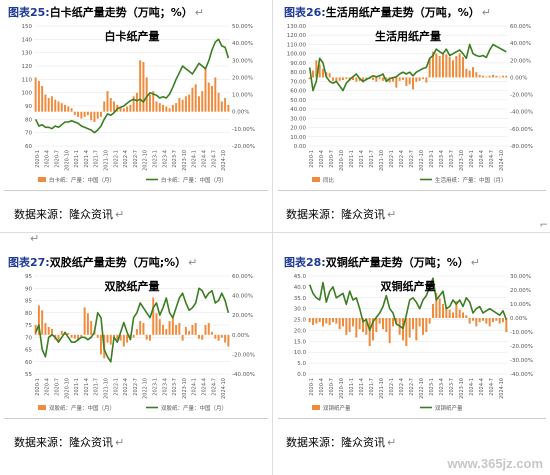 This screenshot has height=475, width=550. I want to click on data-source-27: 数据来源：隆众资讯 ↵, so click(69, 442).